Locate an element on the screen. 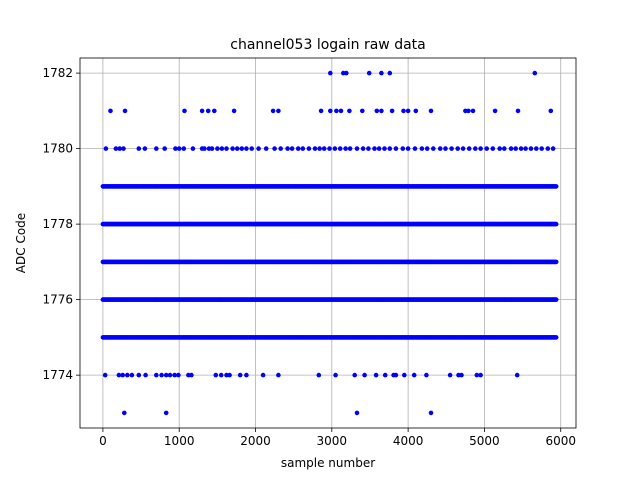  y-axis-label: ADC Code is located at coordinates (21, 243).